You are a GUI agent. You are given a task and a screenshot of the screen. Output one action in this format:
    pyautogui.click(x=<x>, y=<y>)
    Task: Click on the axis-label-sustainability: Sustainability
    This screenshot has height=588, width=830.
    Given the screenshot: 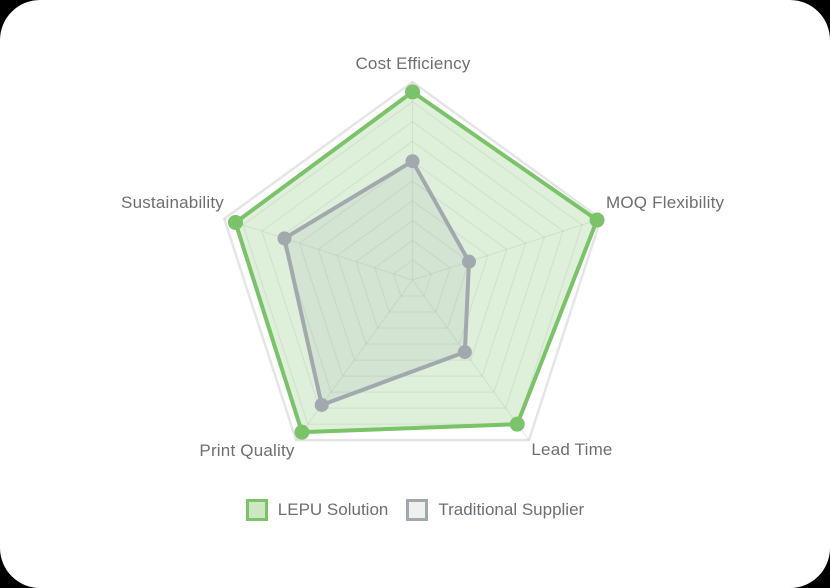 What is the action you would take?
    pyautogui.click(x=172, y=202)
    